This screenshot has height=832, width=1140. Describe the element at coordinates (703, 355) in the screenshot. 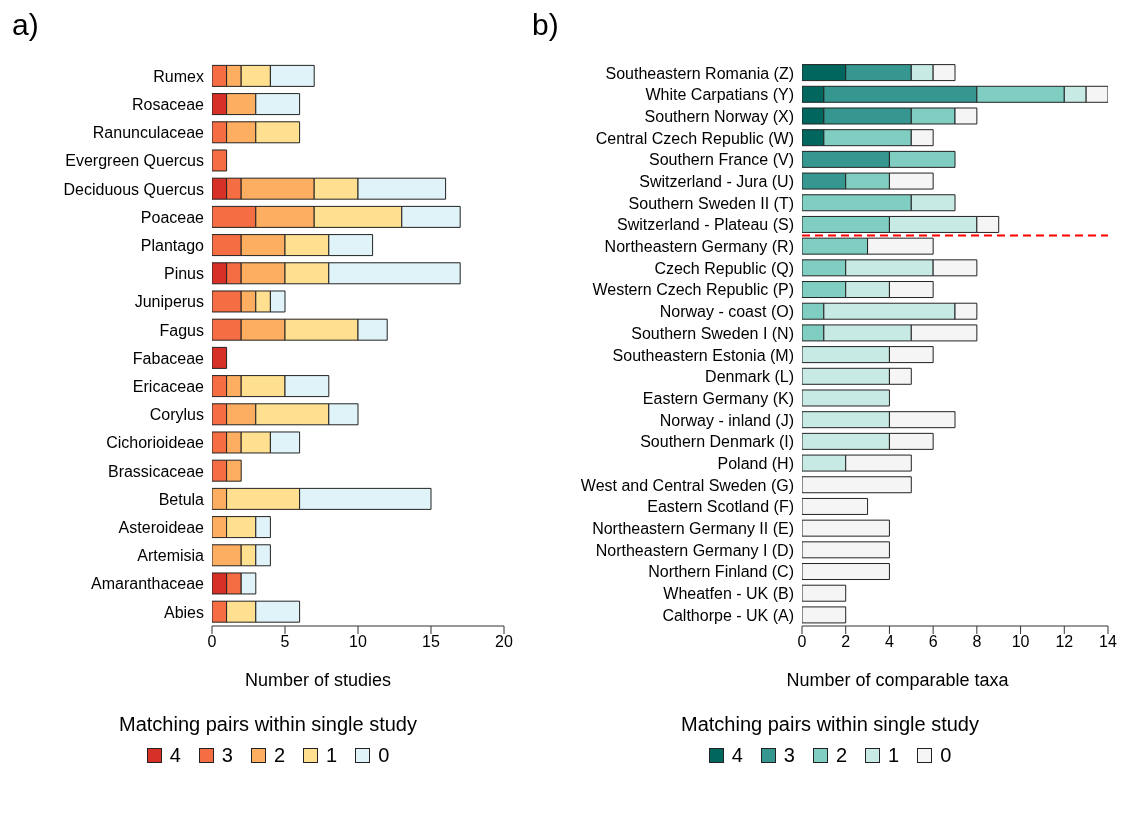

I see `y-tick-label: Southeastern Estonia (M)` at that location.